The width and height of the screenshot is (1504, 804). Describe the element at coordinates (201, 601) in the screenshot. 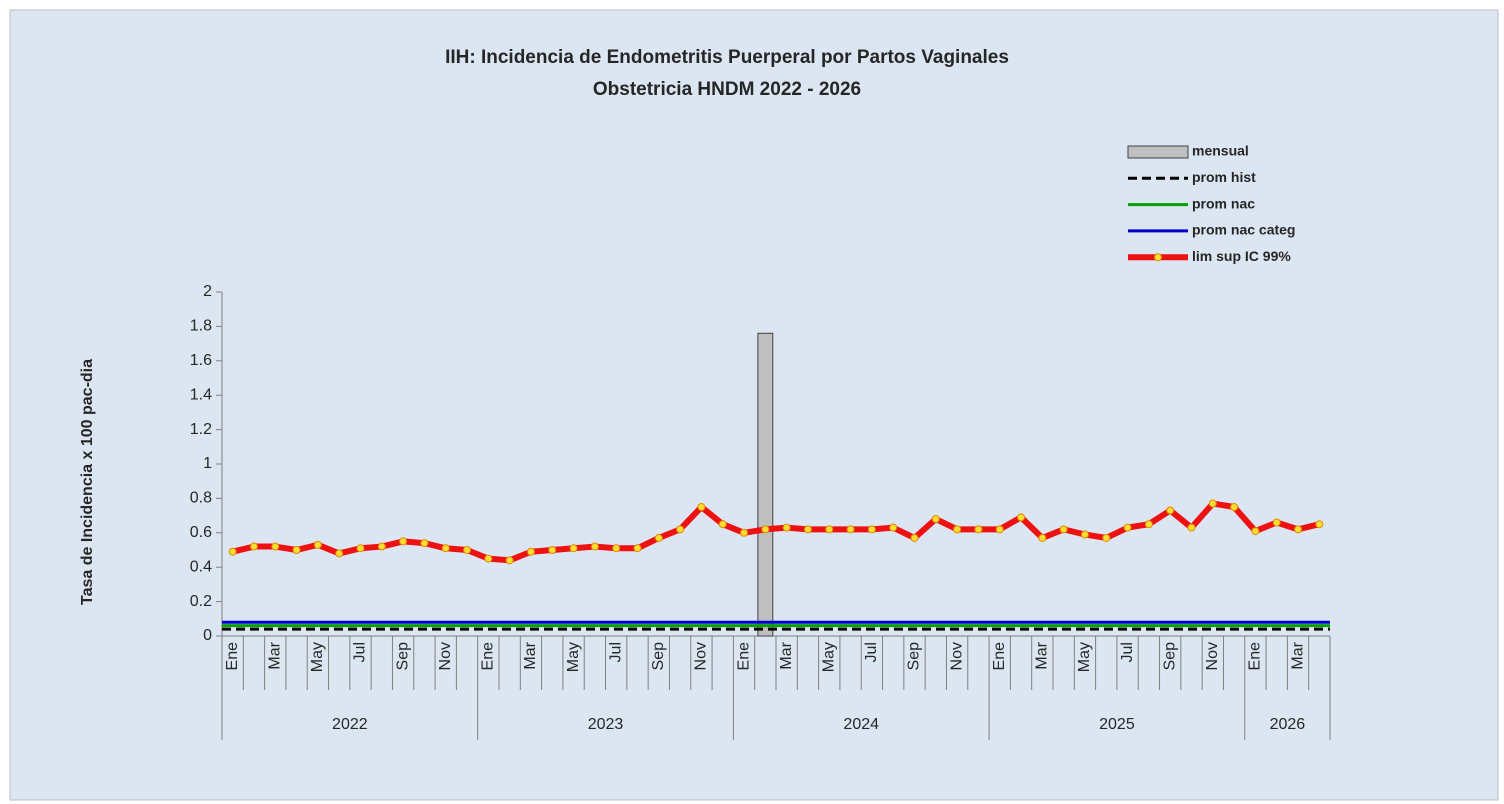

I see `y-tick-label: 0.2` at that location.